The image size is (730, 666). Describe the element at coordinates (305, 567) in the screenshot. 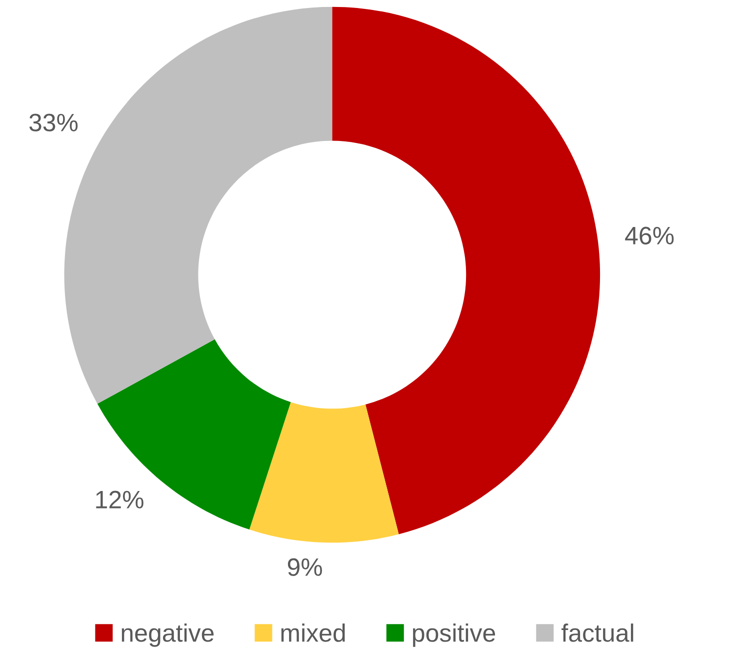

I see `data-label: 9%` at that location.